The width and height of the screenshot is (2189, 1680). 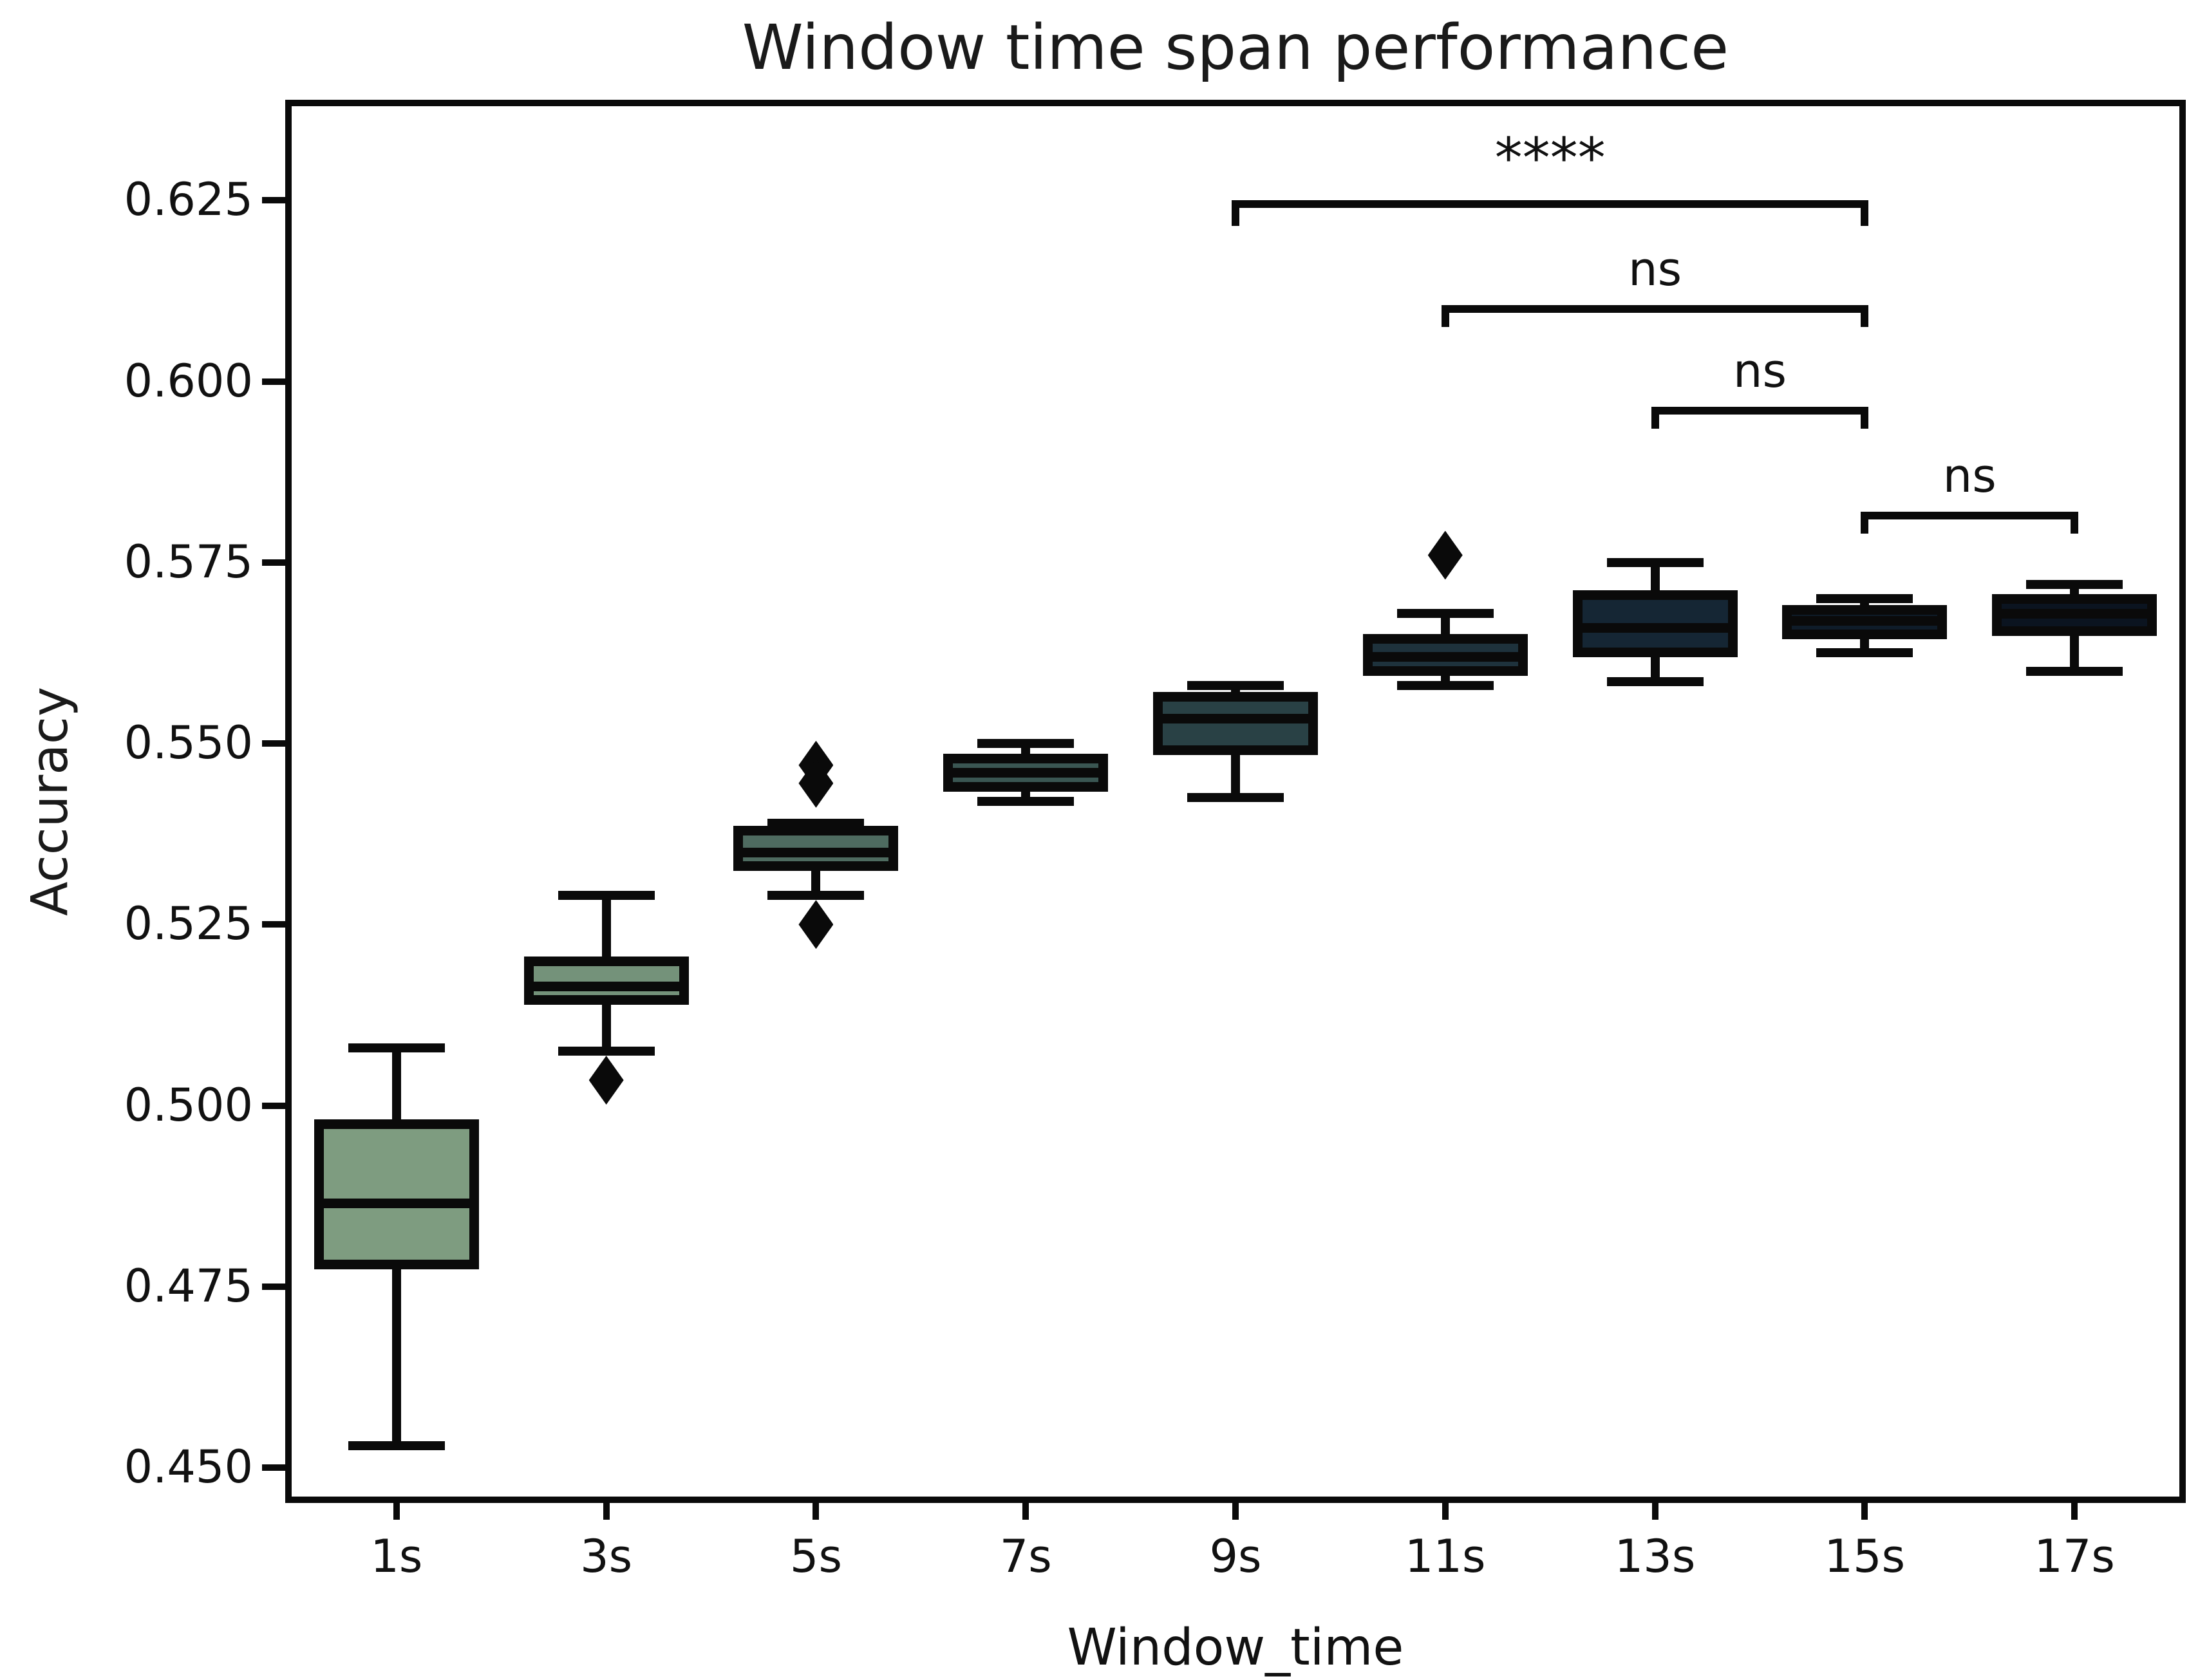 I want to click on y-tick-label: 0.575, so click(x=188, y=561).